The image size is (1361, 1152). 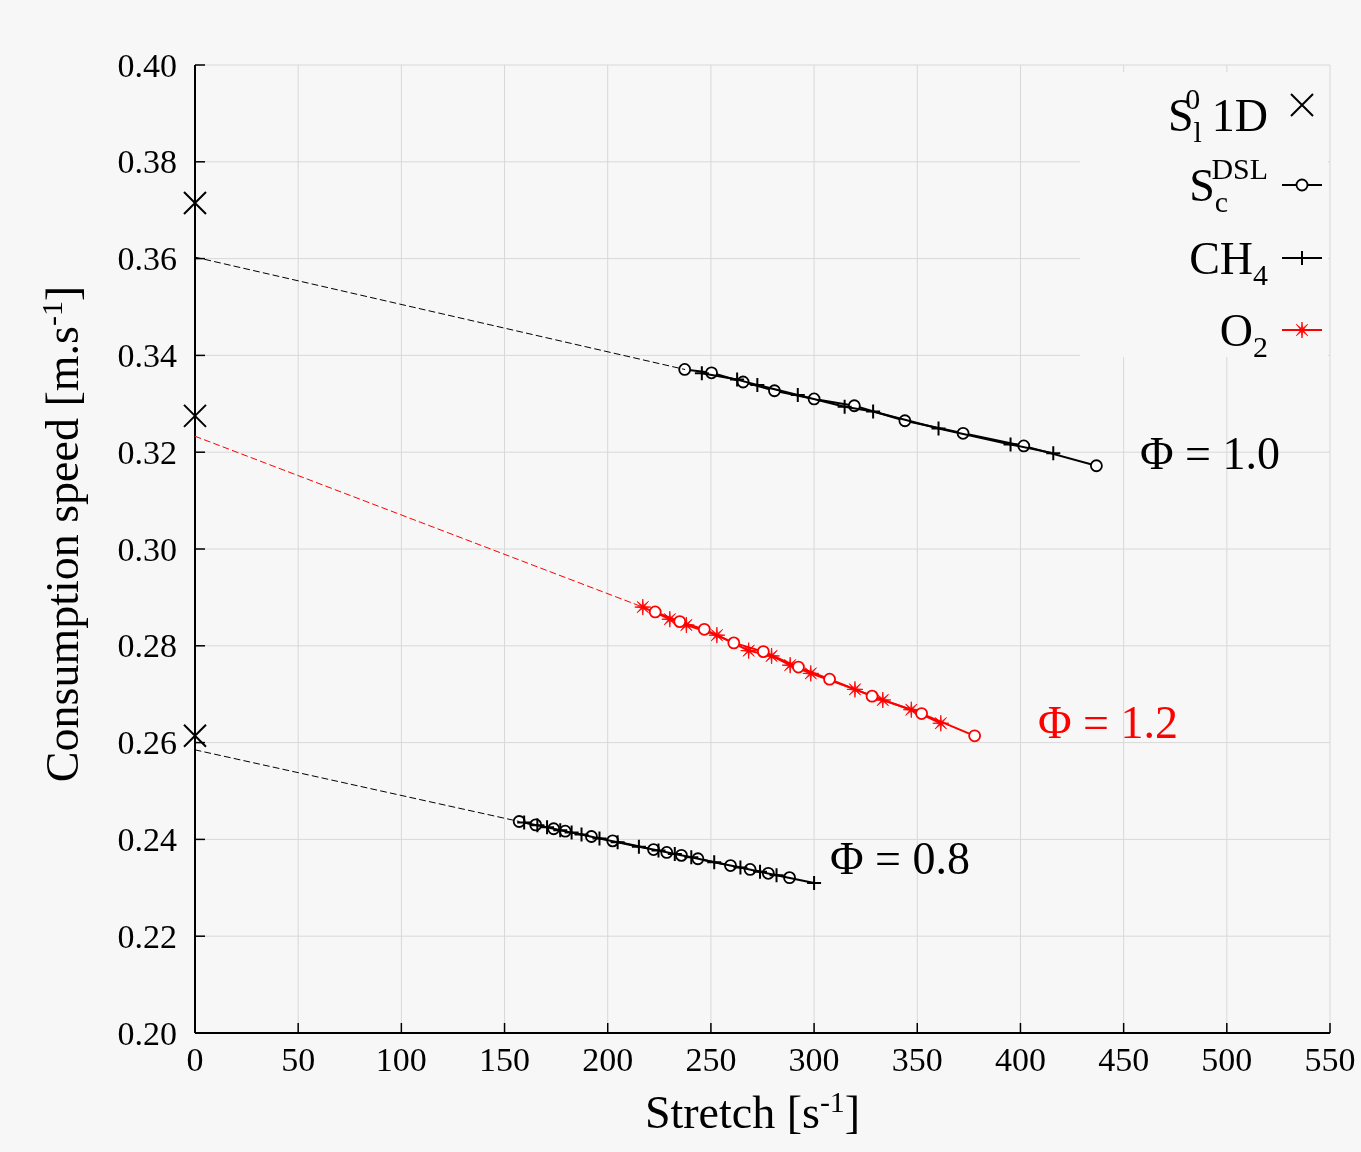 What do you see at coordinates (1227, 1059) in the screenshot?
I see `x-tick-label: 500` at bounding box center [1227, 1059].